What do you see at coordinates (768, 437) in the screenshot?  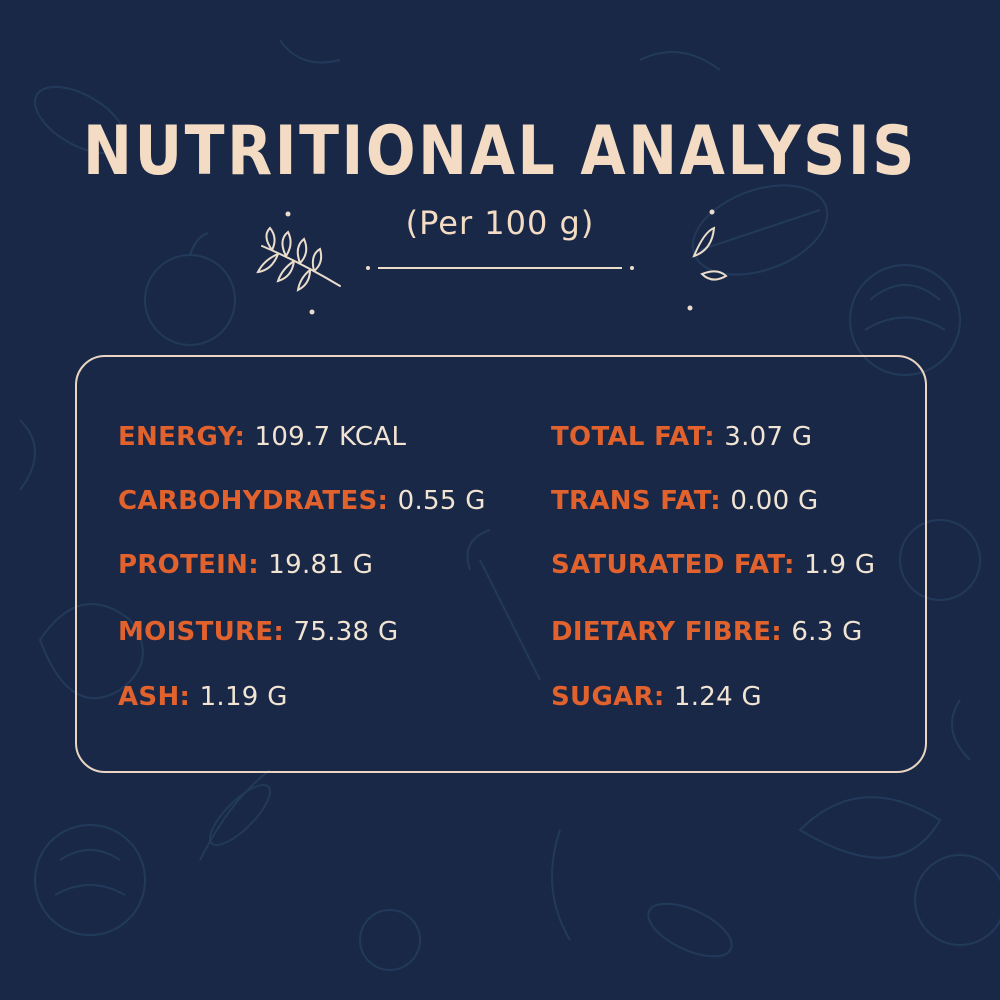 I see `nutrient-value: 3.07 G` at bounding box center [768, 437].